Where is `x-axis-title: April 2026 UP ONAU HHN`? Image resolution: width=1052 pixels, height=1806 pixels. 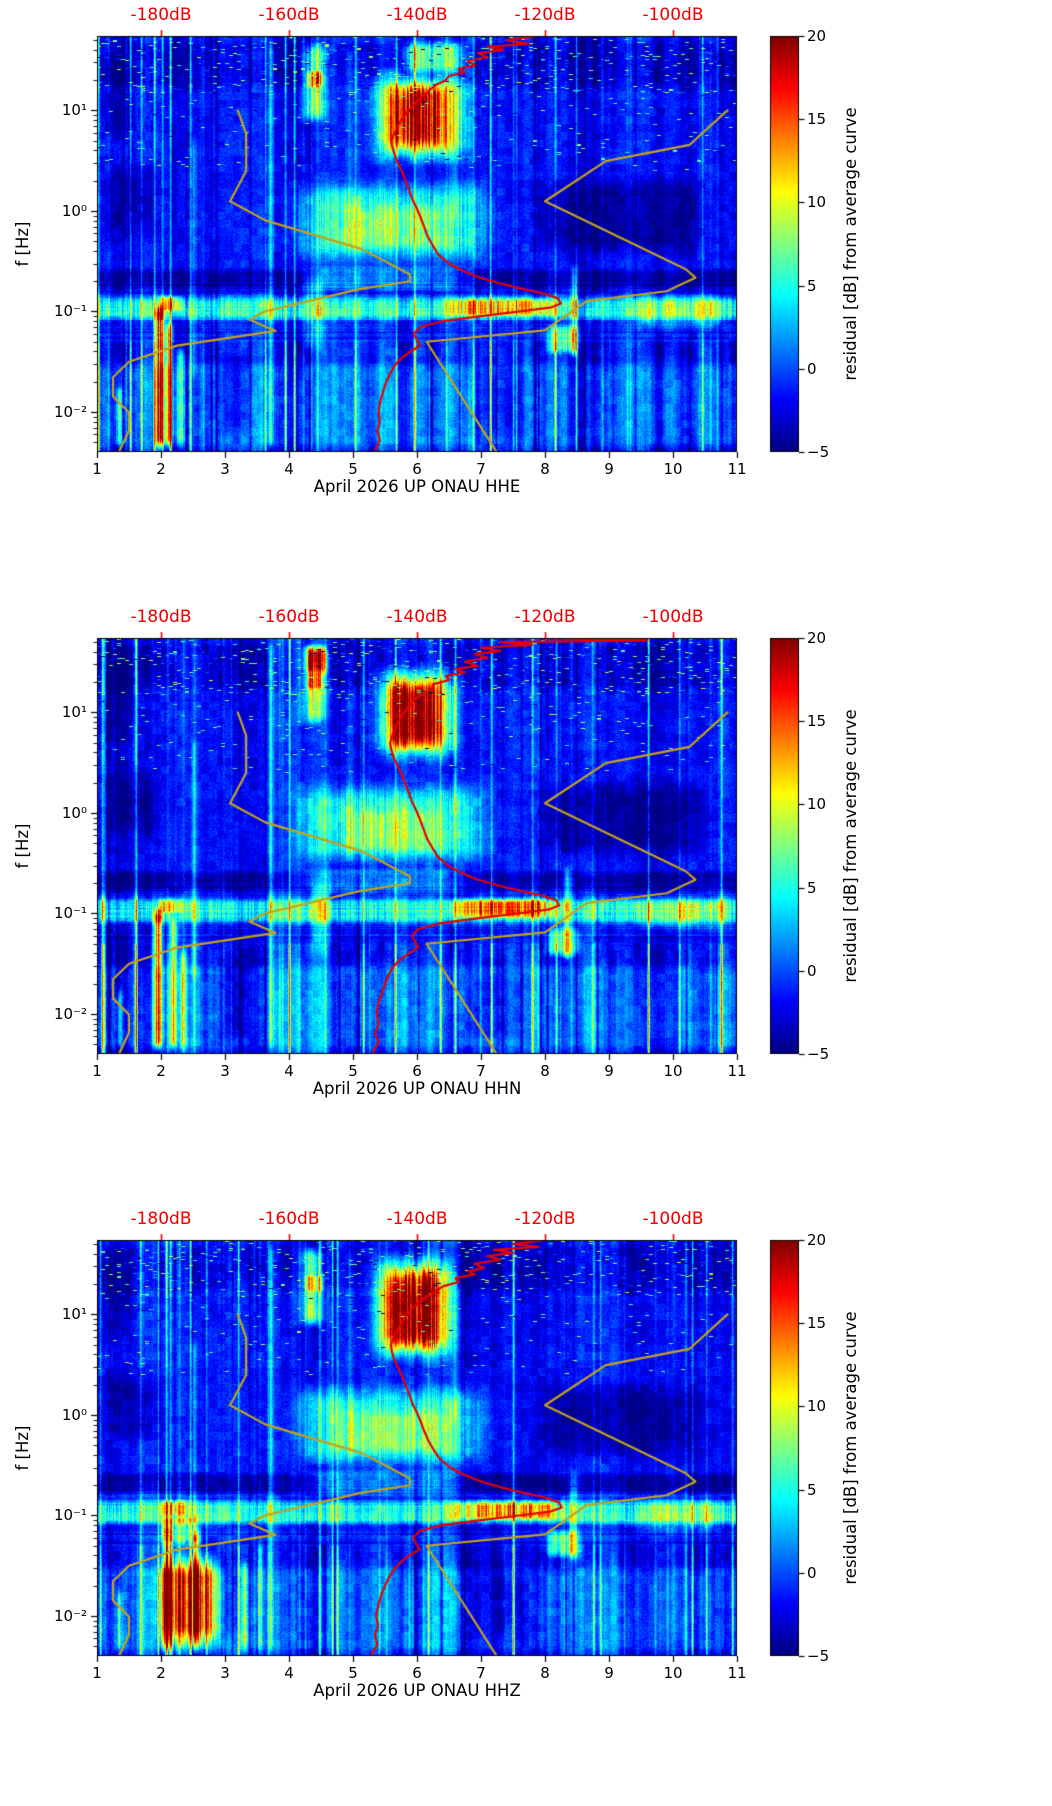 x-axis-title: April 2026 UP ONAU HHN is located at coordinates (417, 1088).